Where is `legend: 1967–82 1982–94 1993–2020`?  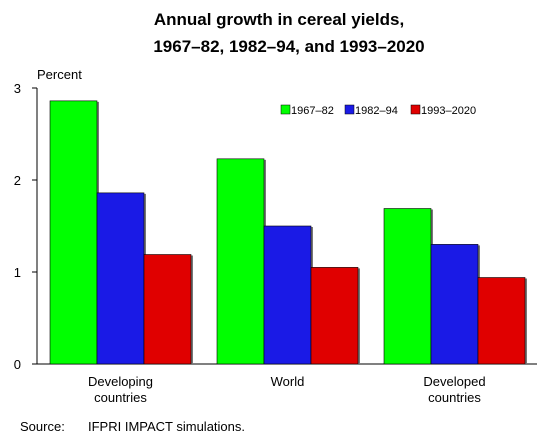
legend: 1967–82 1982–94 1993–2020 is located at coordinates (378, 110).